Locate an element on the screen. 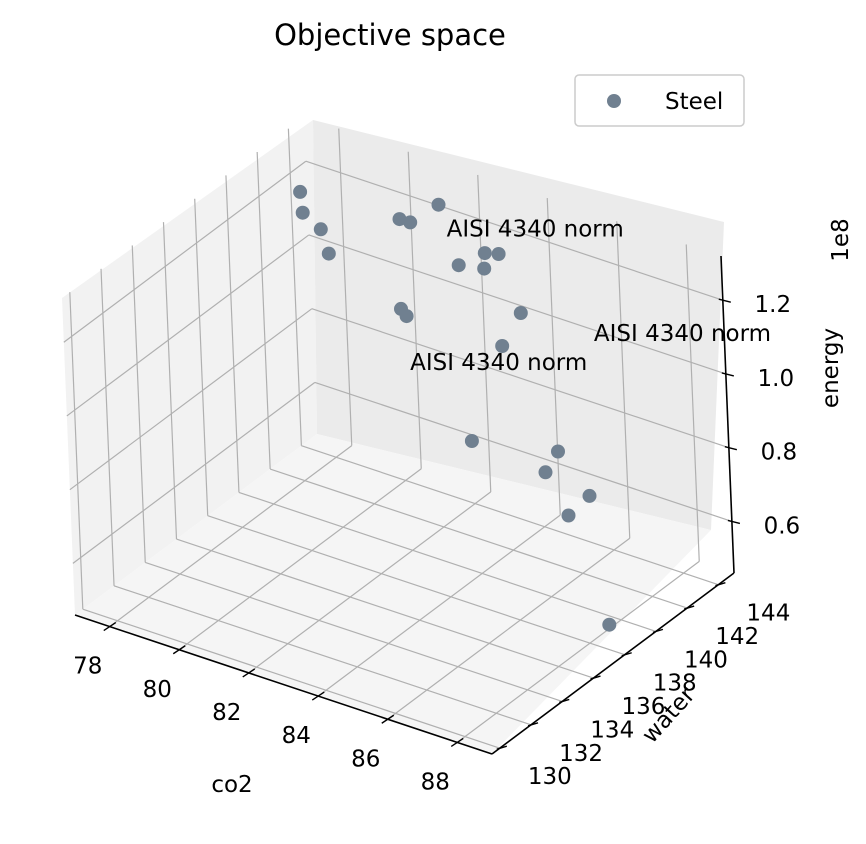  y-tick-label-5: 140 is located at coordinates (706, 660).